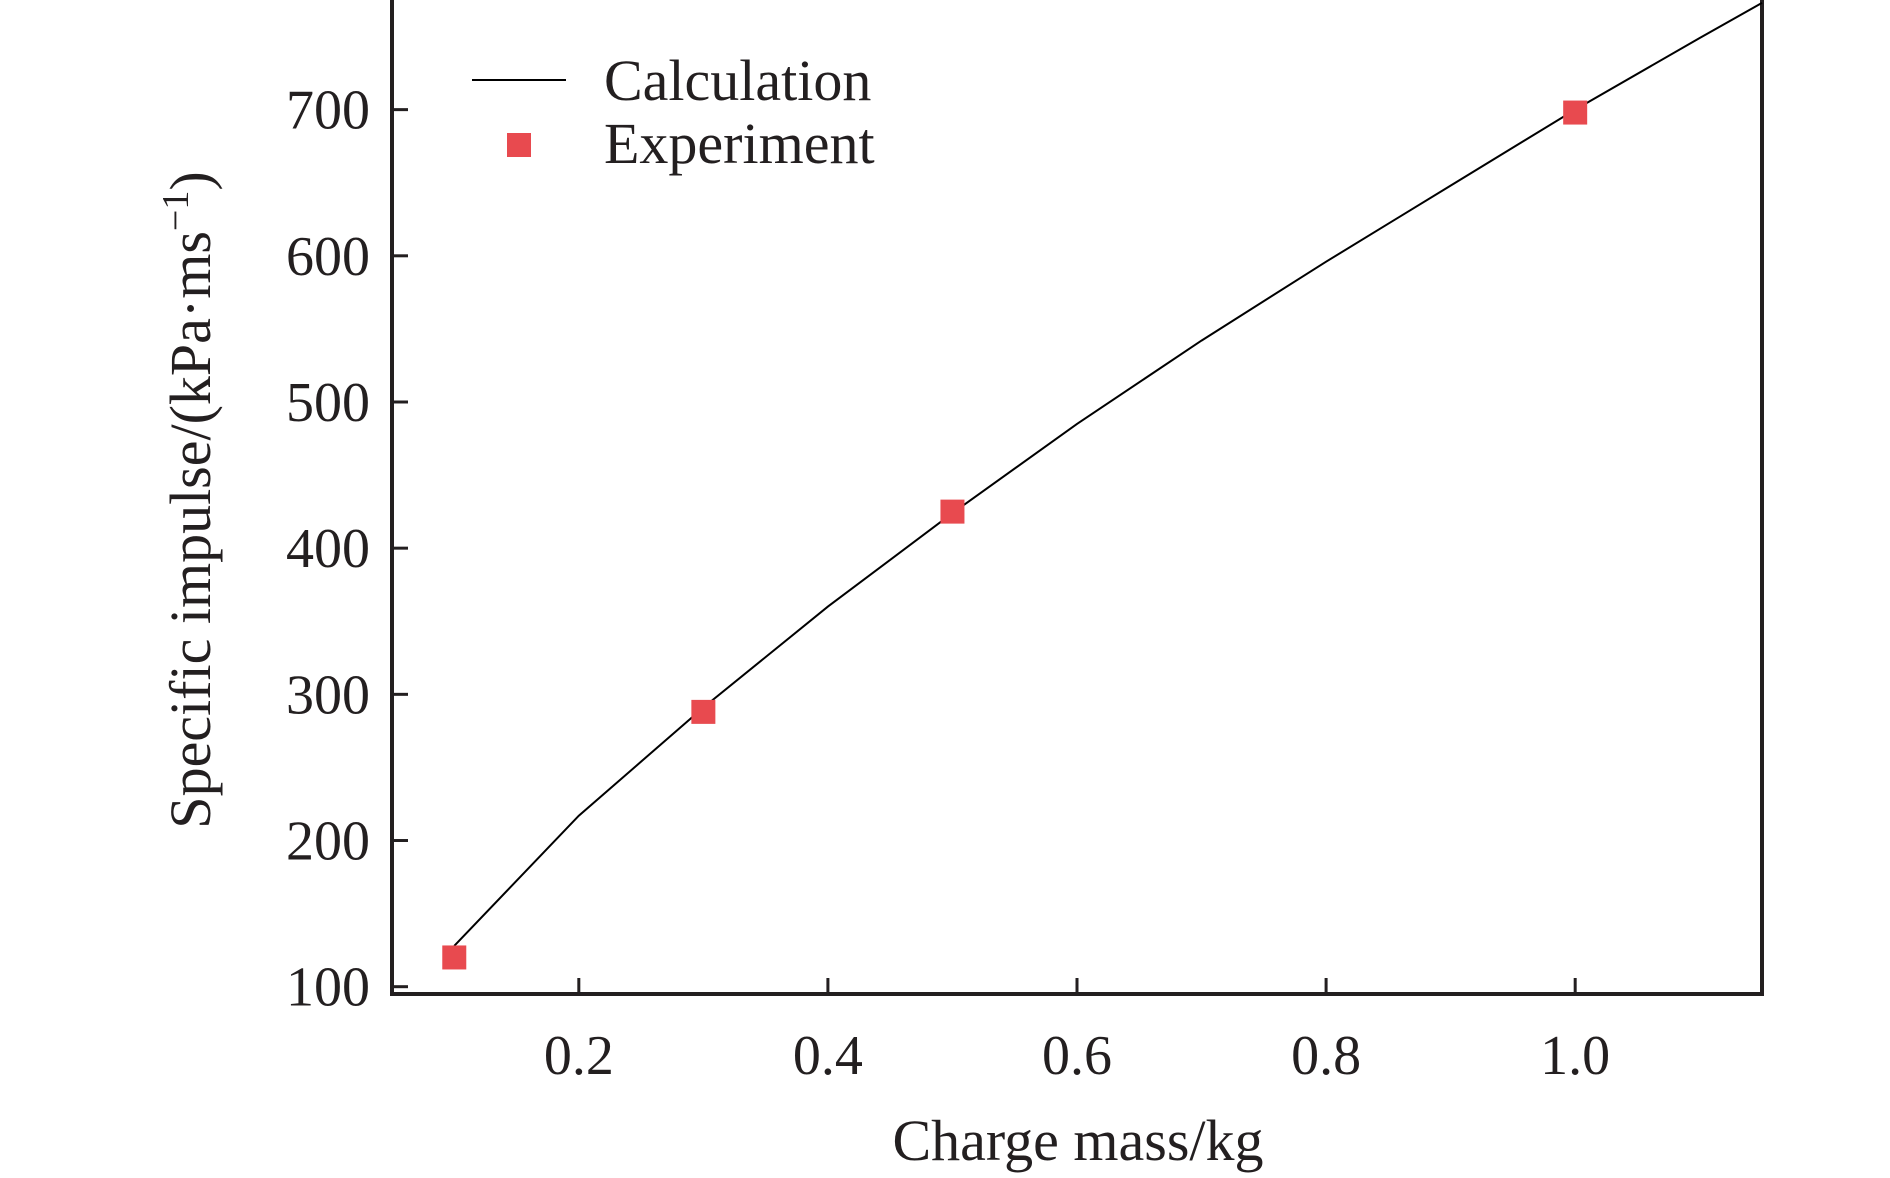 The image size is (1890, 1178). I want to click on x-axis-ticks: 0.2 0.4 0.6 0.8 1.0, so click(1077, 1032).